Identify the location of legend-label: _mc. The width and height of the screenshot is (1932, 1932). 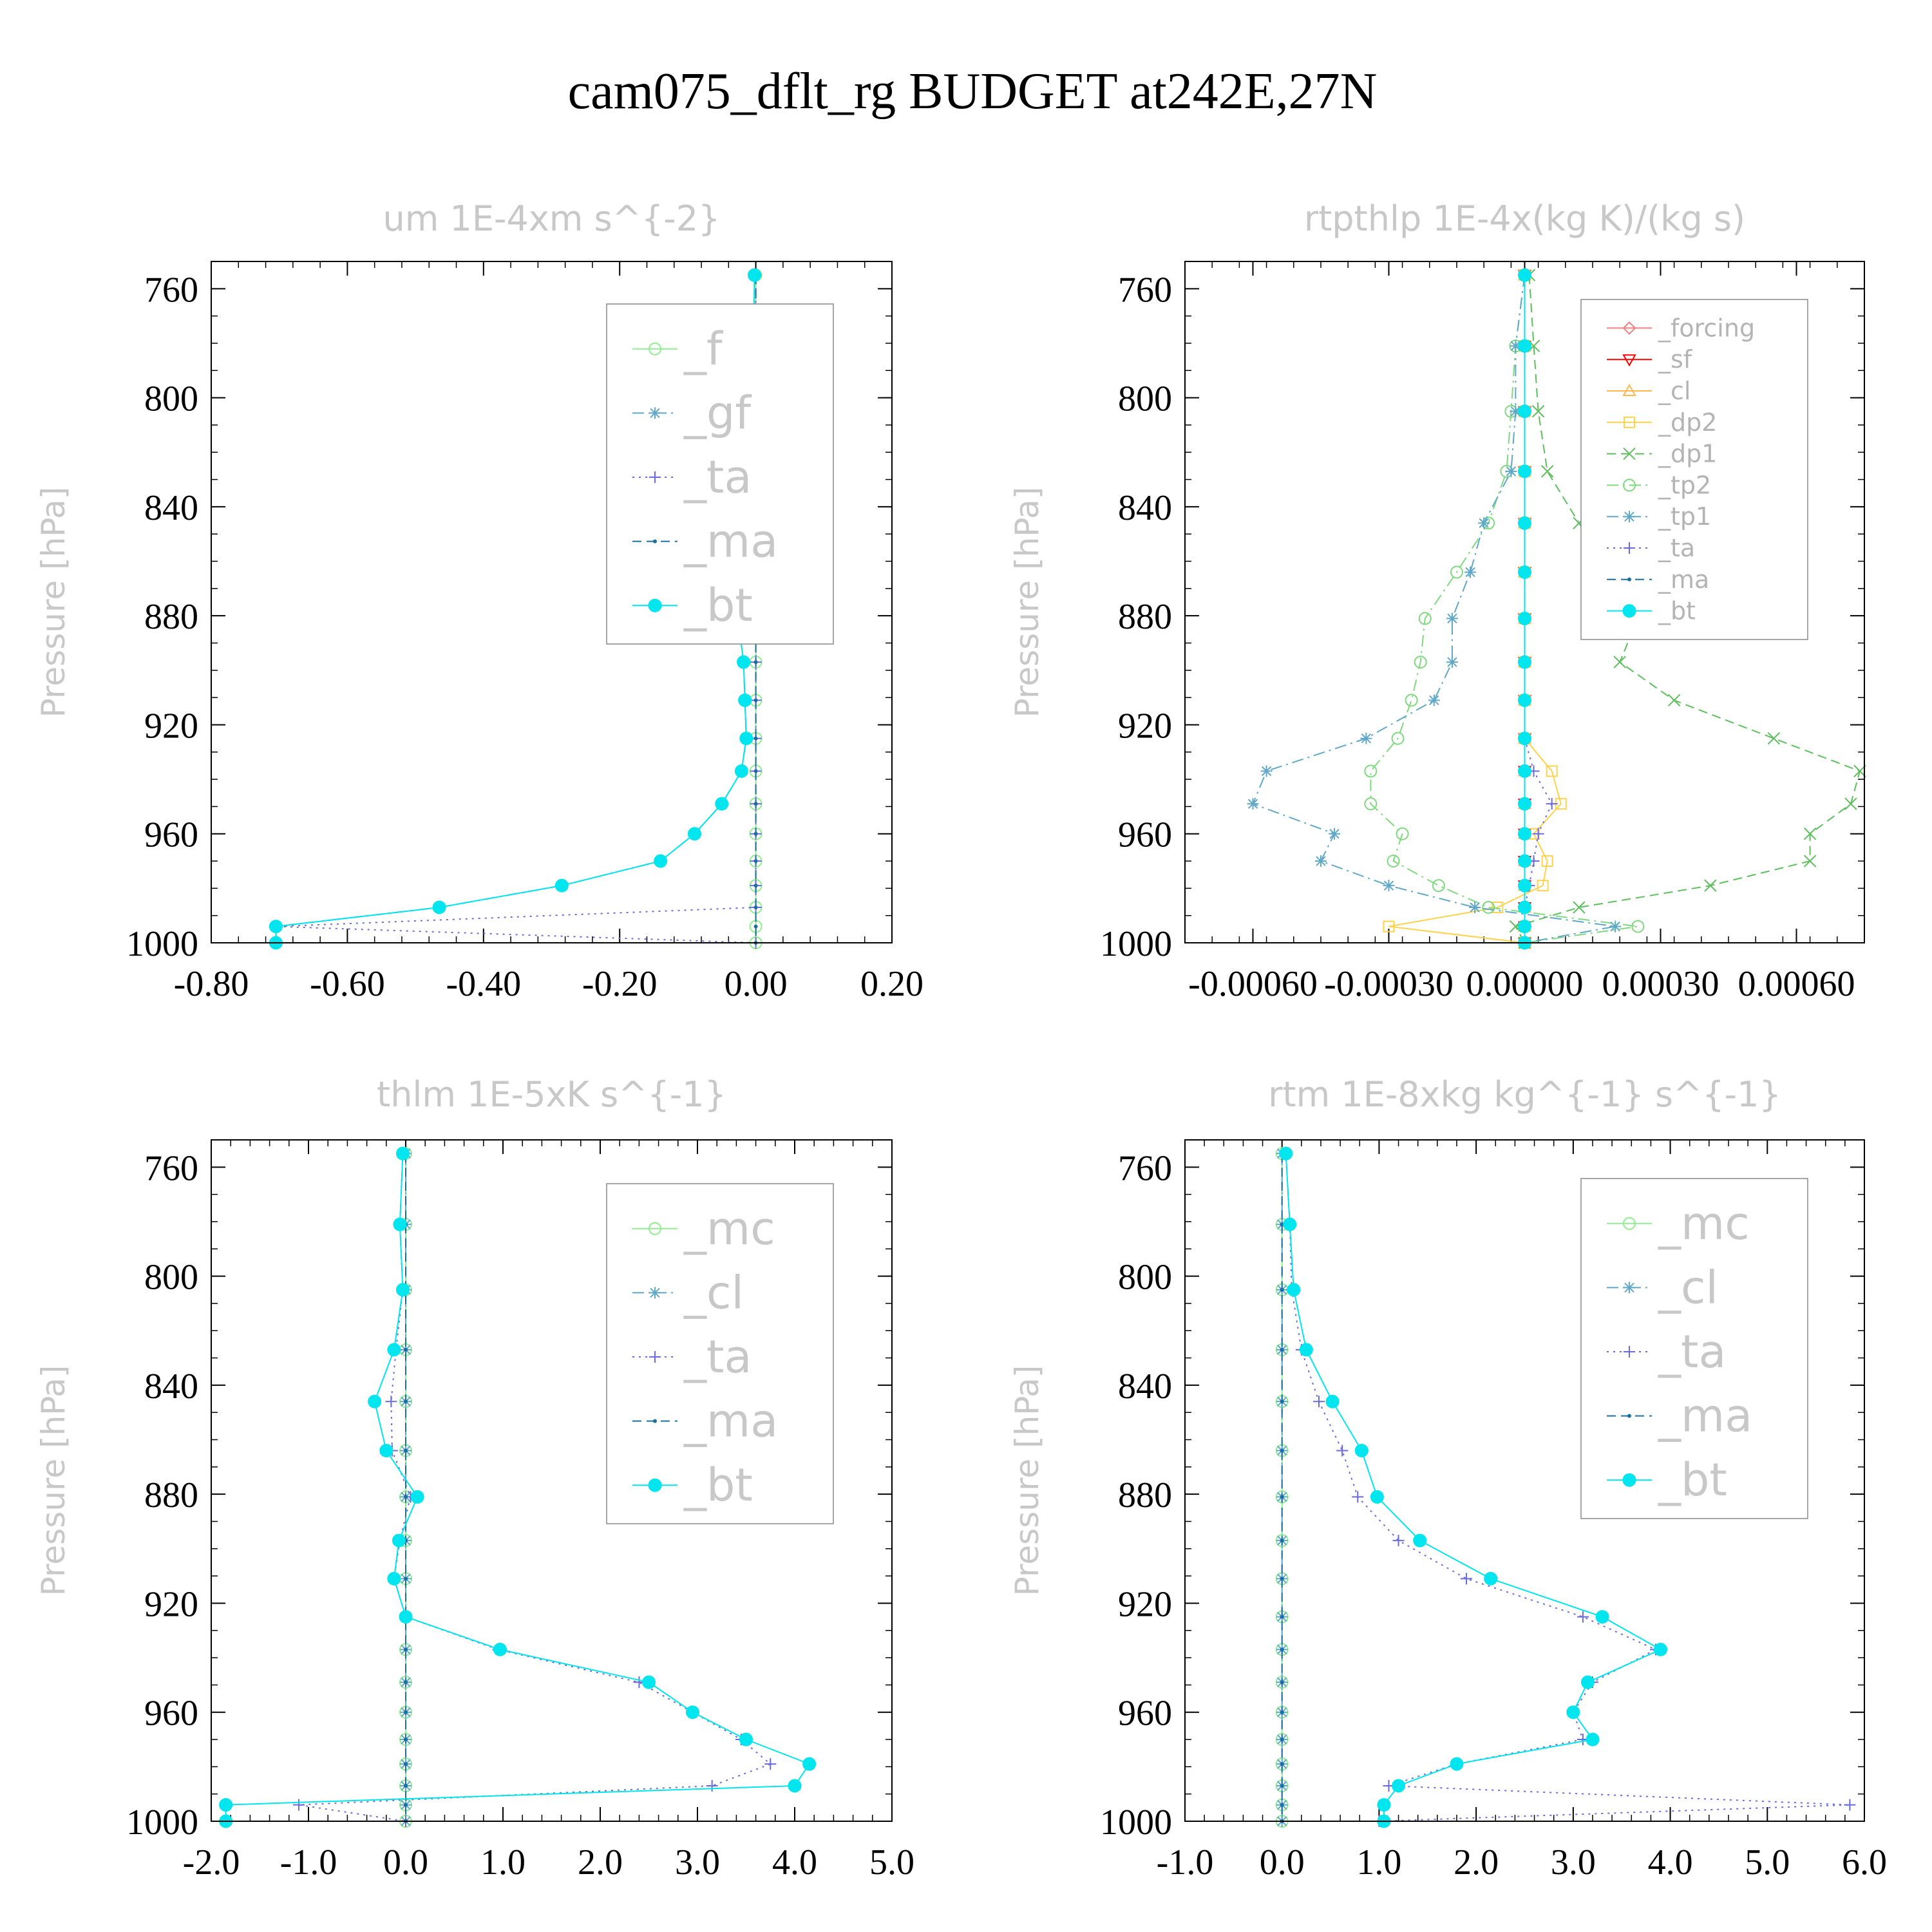
(1704, 1223).